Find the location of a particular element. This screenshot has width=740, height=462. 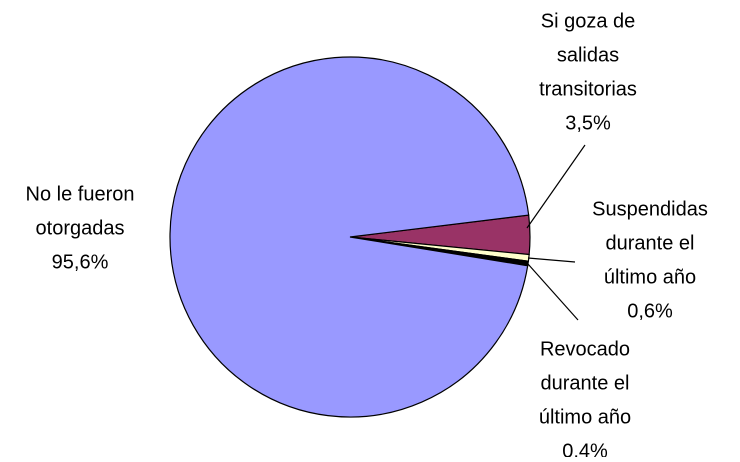

value-label: 3,5% is located at coordinates (588, 123).